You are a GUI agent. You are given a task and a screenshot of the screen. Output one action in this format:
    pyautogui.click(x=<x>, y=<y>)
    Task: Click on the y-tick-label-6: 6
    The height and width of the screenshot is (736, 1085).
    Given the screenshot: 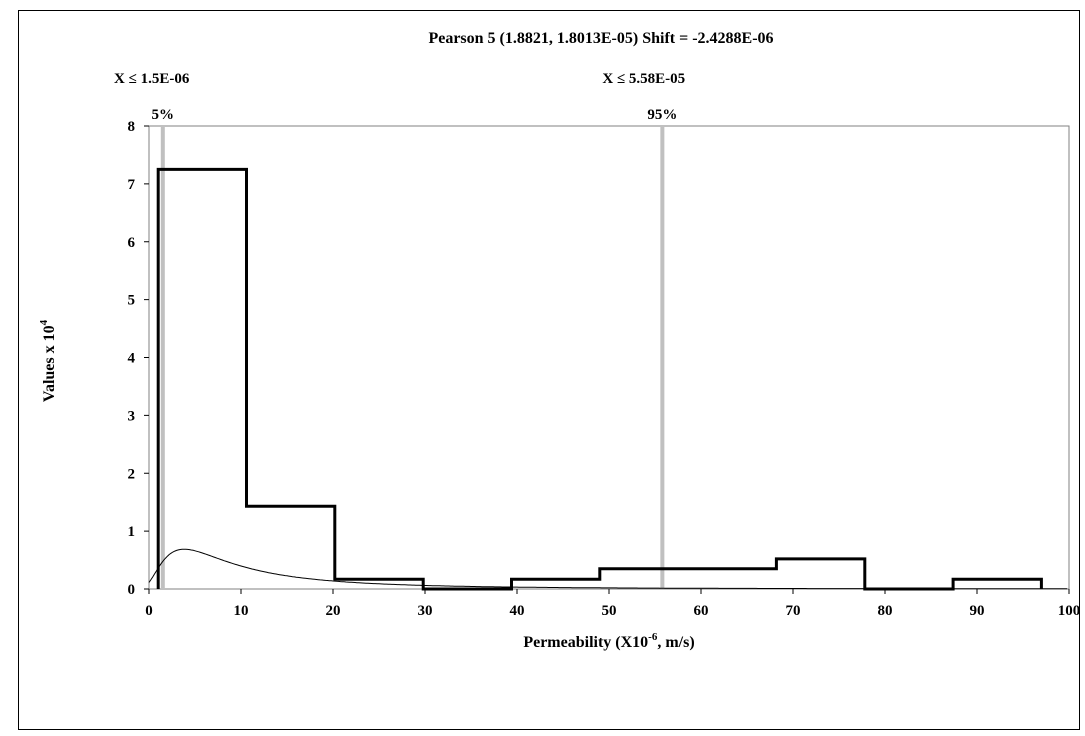 What is the action you would take?
    pyautogui.click(x=132, y=243)
    